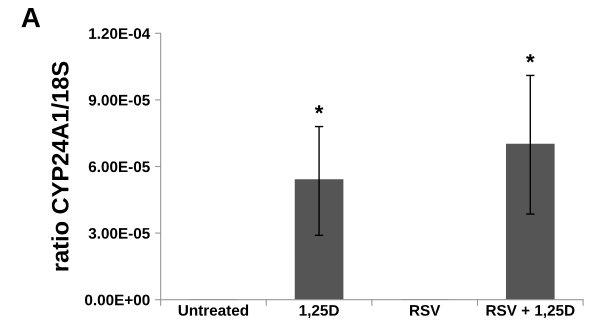 The width and height of the screenshot is (595, 333). I want to click on chart-title: A, so click(31, 18).